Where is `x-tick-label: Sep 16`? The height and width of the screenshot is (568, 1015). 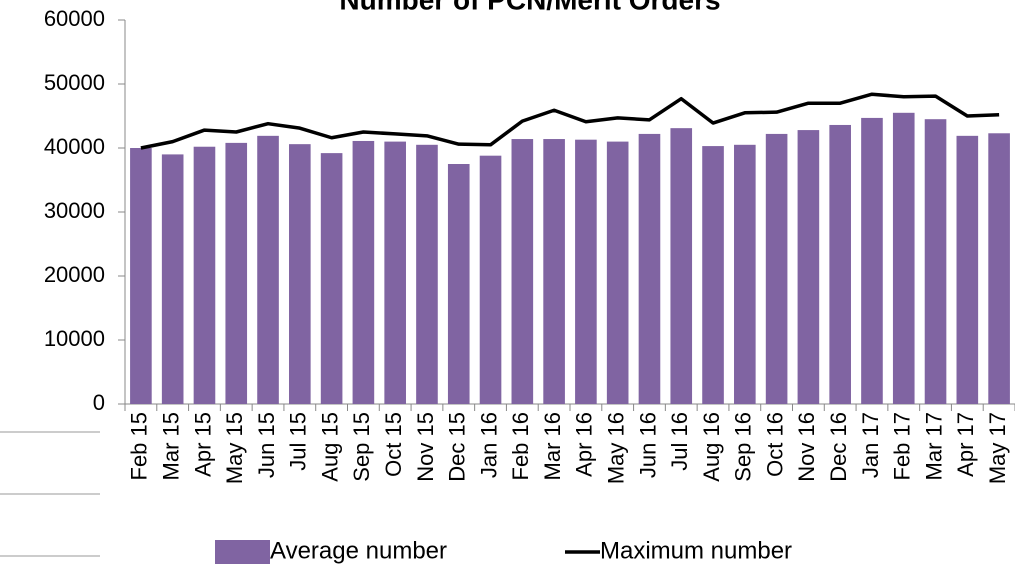
x-tick-label: Sep 16 is located at coordinates (743, 447).